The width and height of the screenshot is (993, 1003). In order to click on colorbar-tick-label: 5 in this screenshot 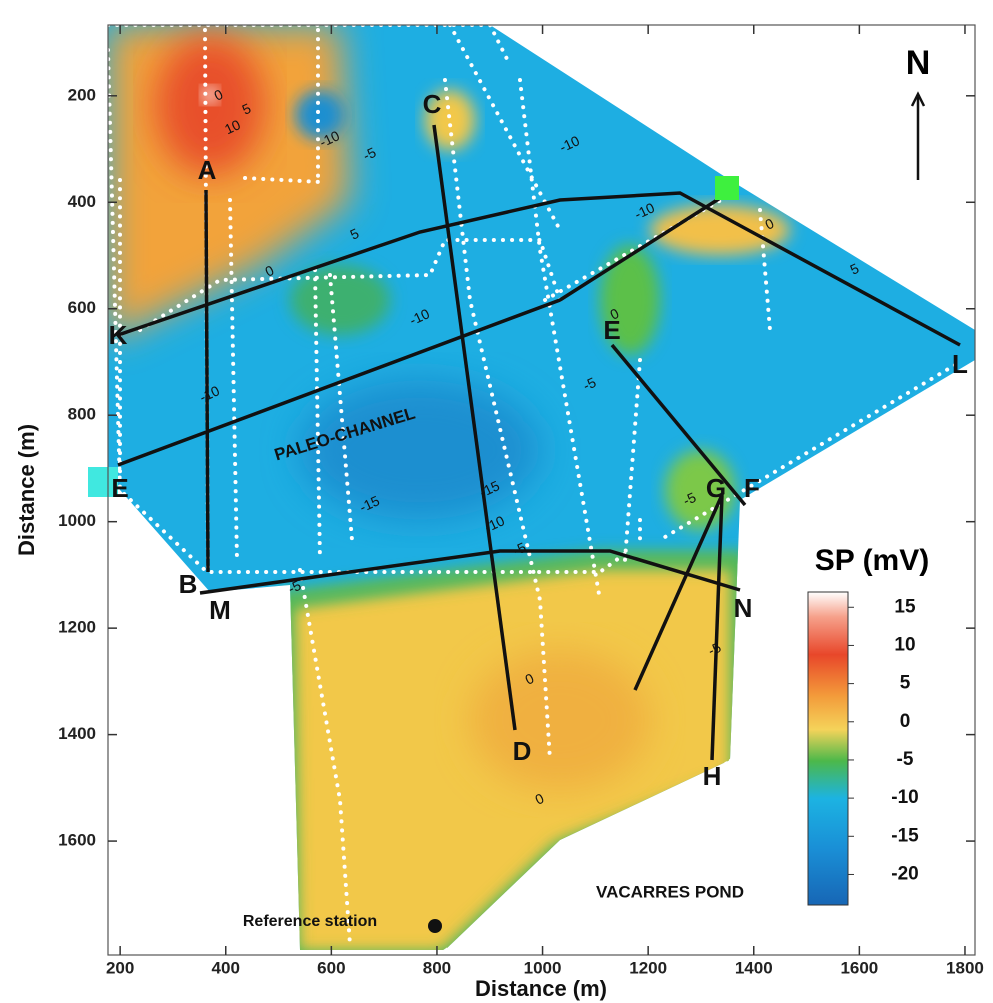, I will do `click(905, 683)`.